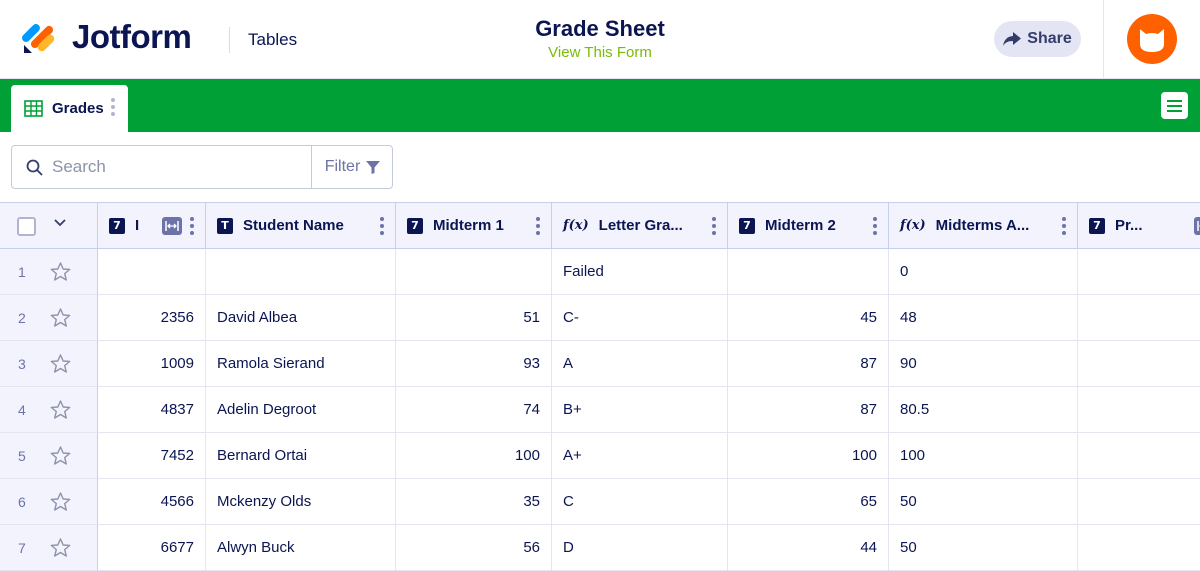 This screenshot has width=1200, height=571. Describe the element at coordinates (69, 108) in the screenshot. I see `tab-grades: Grades` at that location.